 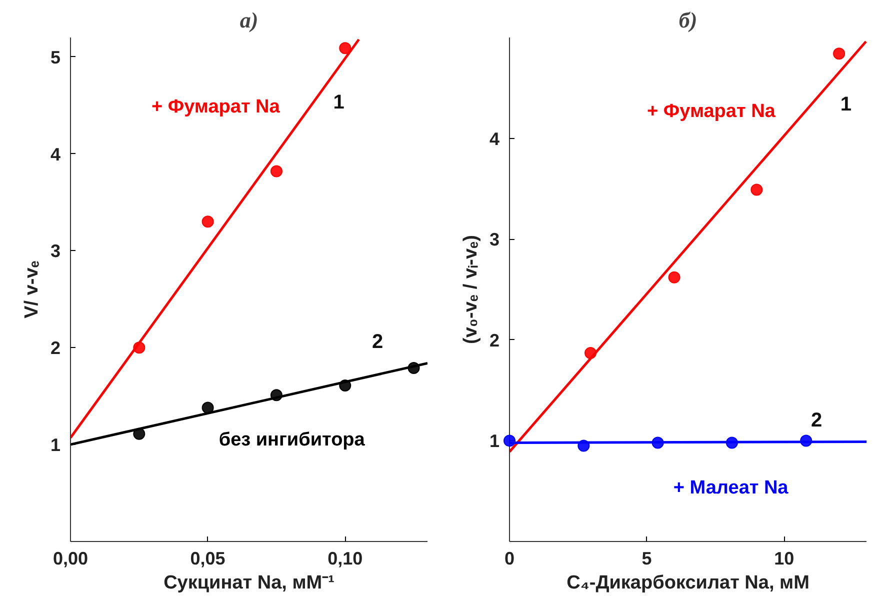 What do you see at coordinates (292, 440) in the screenshot?
I see `series-label: без ингибитора` at bounding box center [292, 440].